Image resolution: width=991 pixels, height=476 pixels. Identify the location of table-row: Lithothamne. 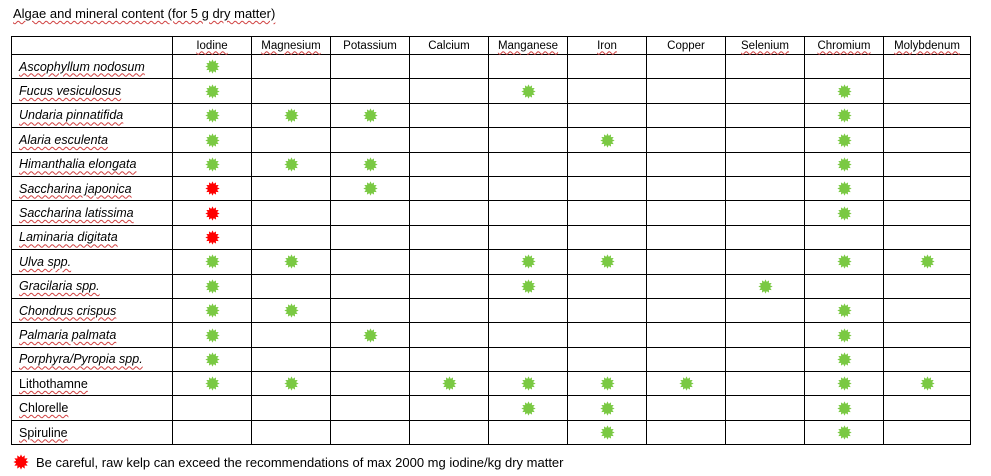
(491, 384).